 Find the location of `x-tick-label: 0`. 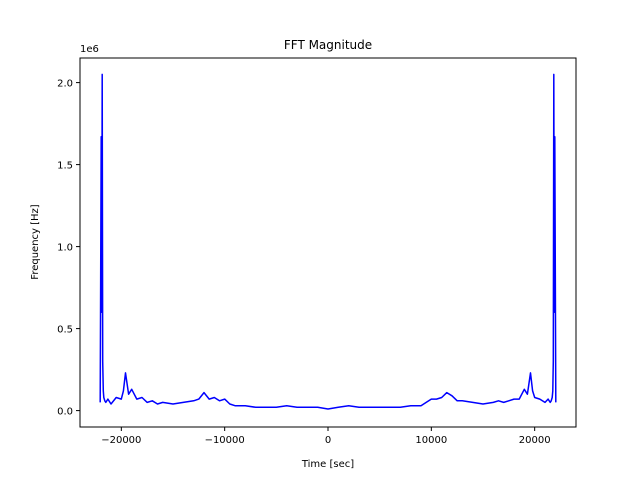

x-tick-label: 0 is located at coordinates (328, 440).